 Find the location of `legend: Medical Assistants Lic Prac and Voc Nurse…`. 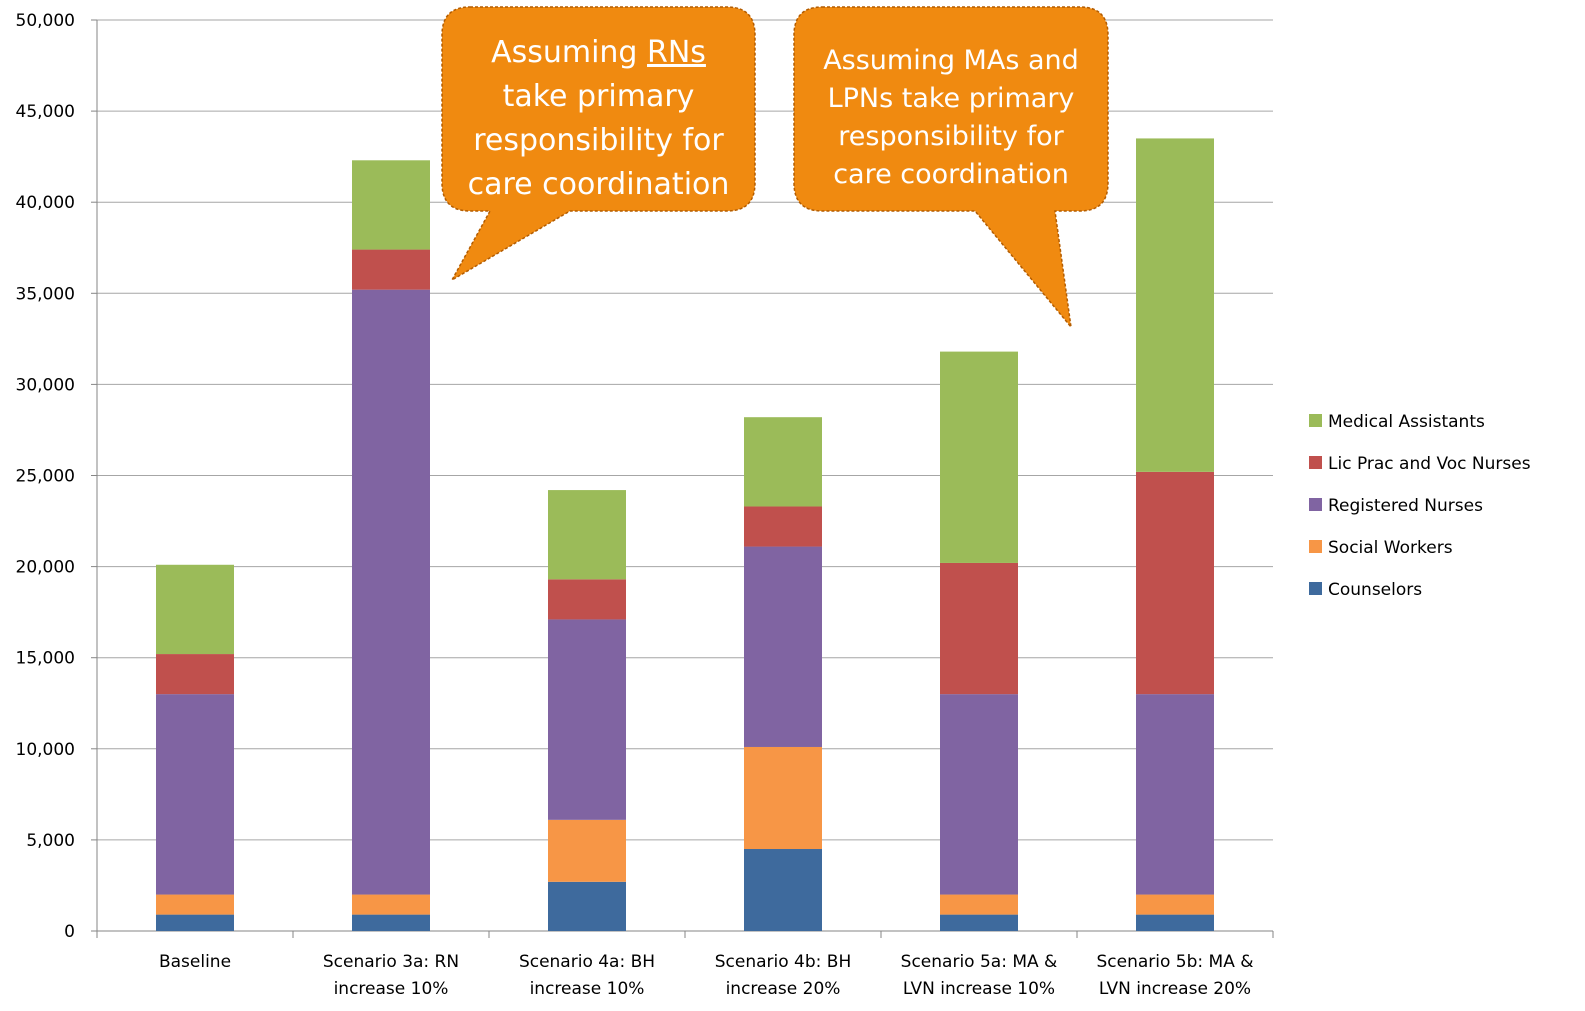

legend: Medical Assistants Lic Prac and Voc Nurse… is located at coordinates (1420, 506).